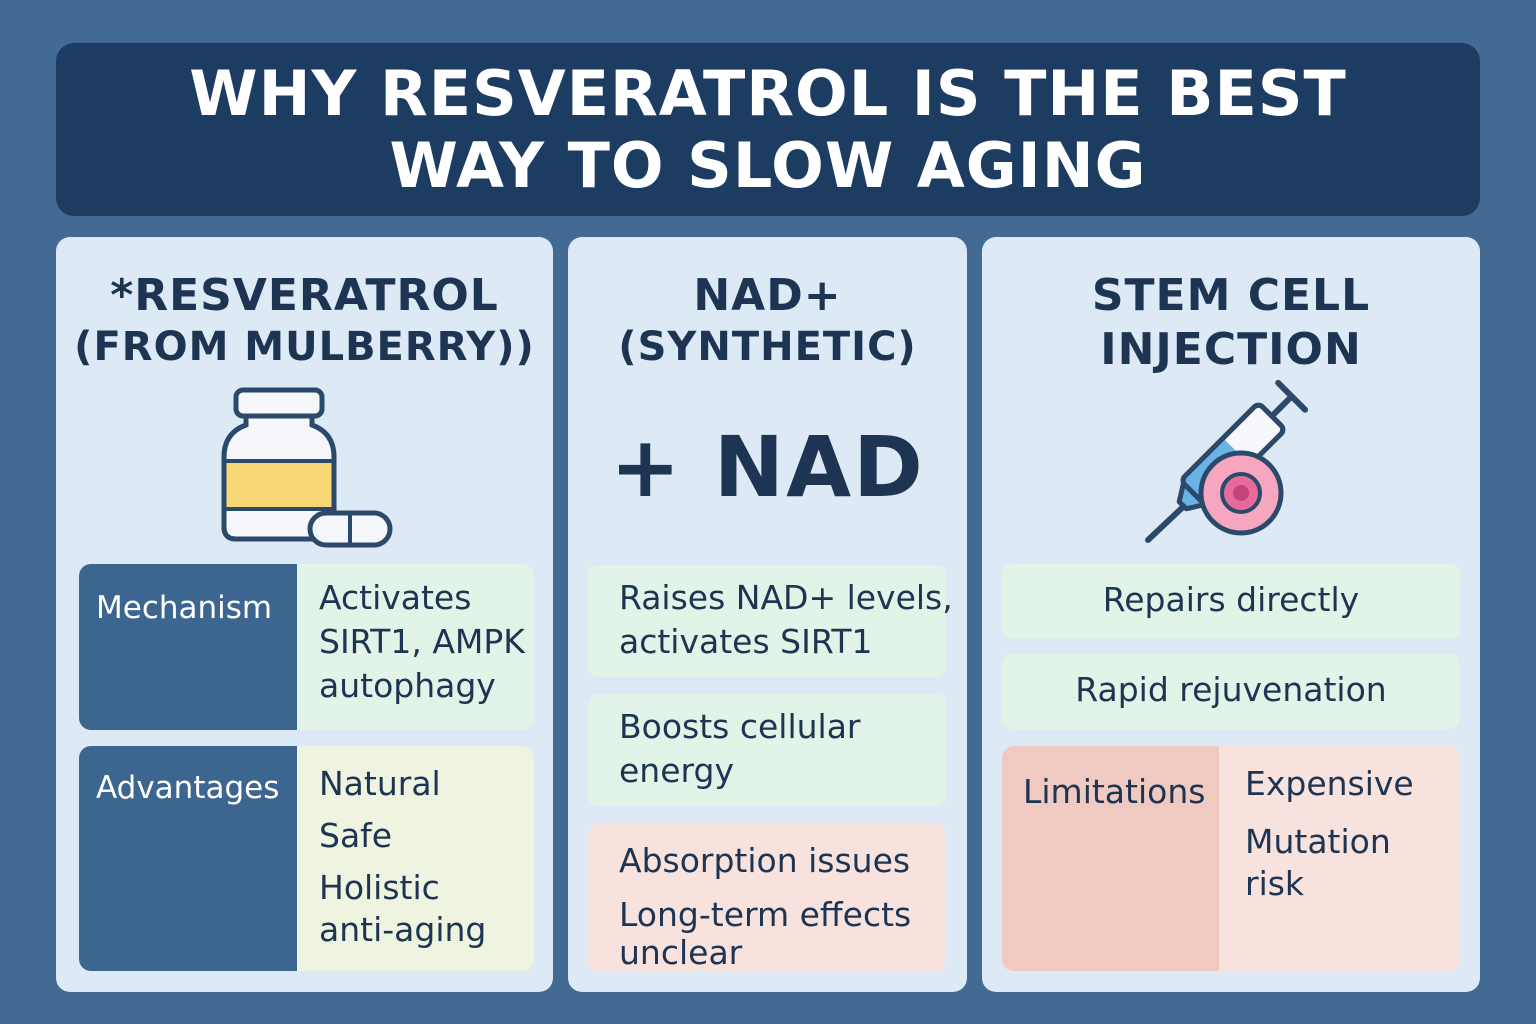 This screenshot has height=1024, width=1536. I want to click on advantage-item: Safe, so click(356, 835).